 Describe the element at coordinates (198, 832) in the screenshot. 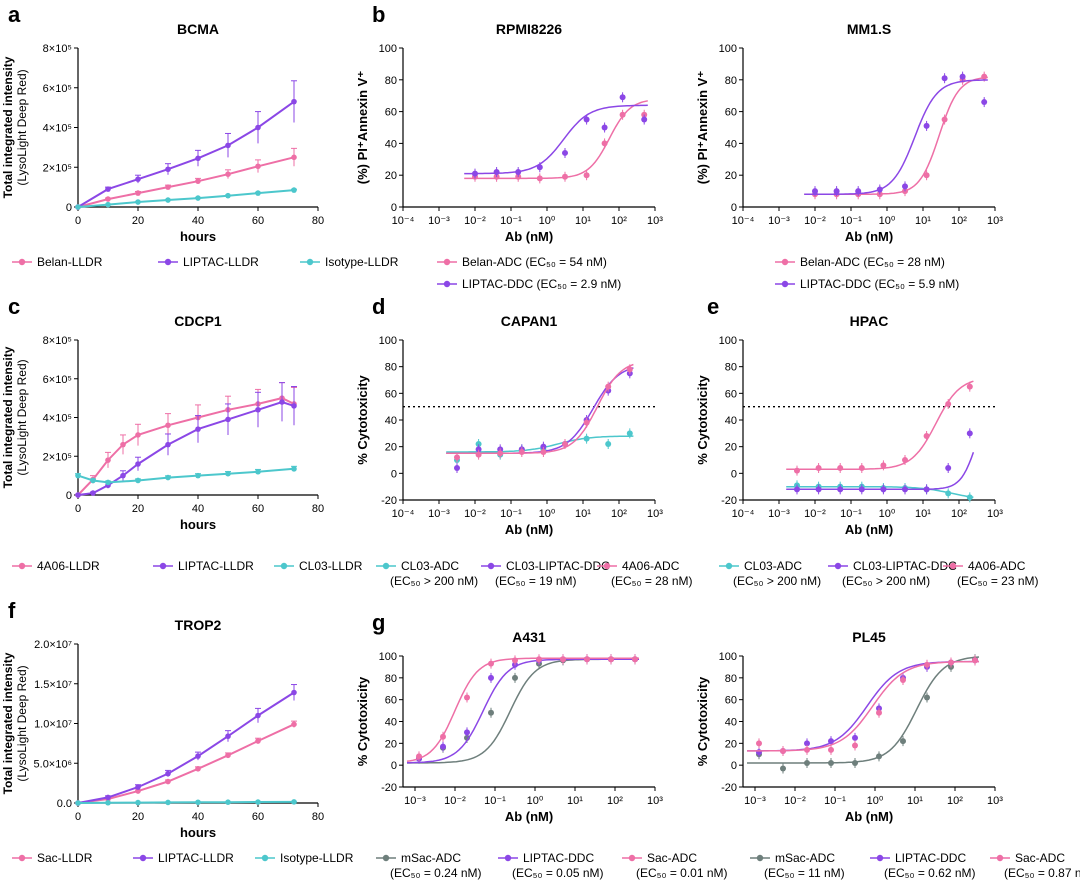

I see `x-axis-label: hours` at that location.